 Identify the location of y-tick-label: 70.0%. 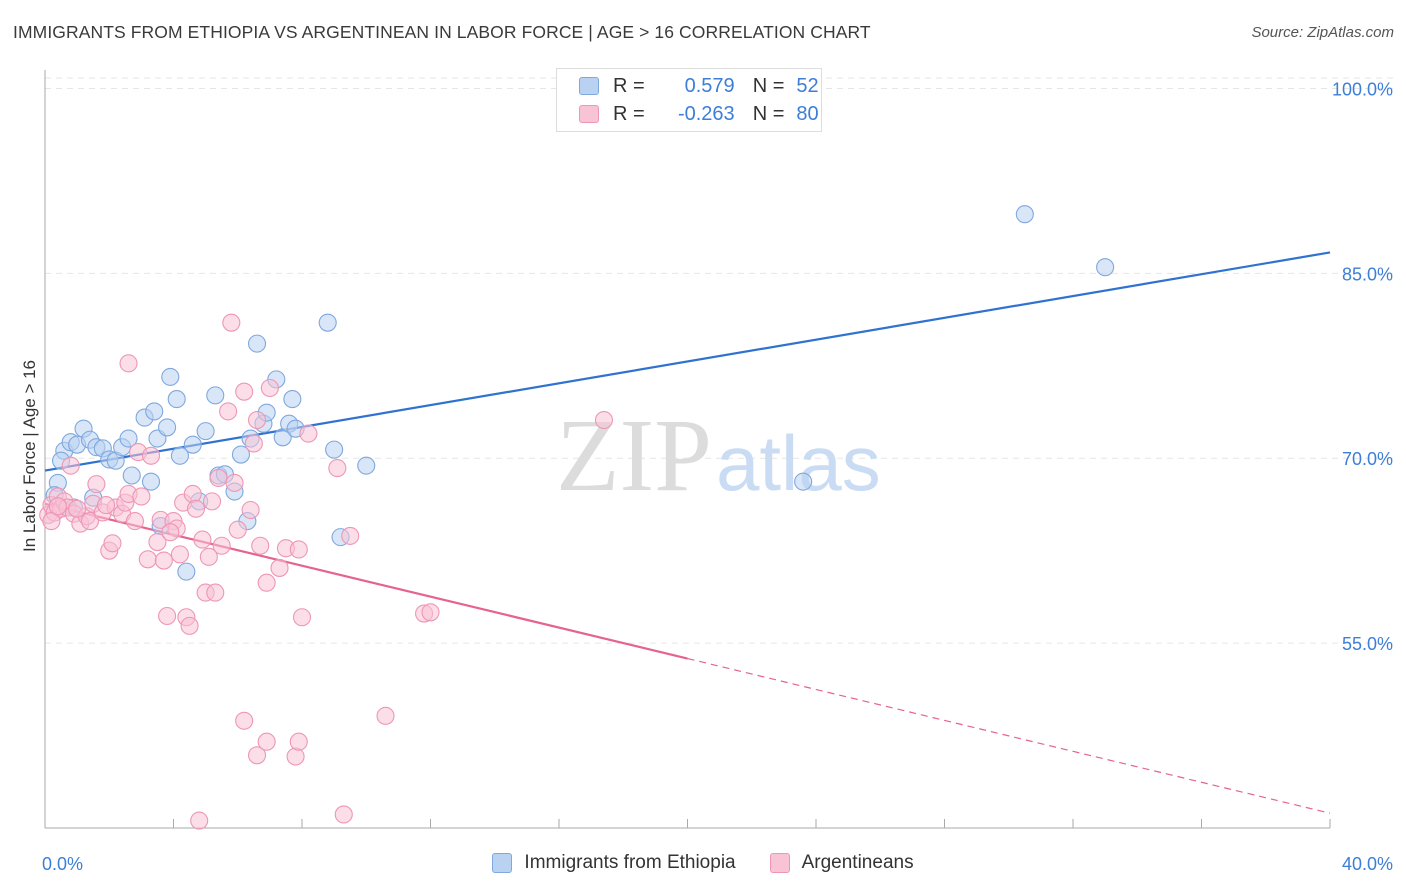
(1367, 459).